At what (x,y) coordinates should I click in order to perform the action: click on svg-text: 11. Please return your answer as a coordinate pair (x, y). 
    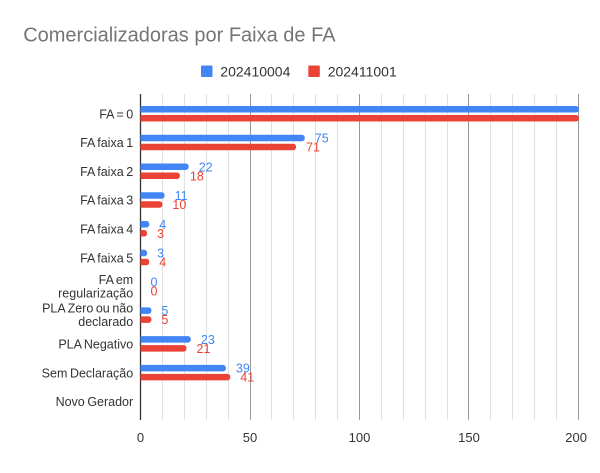
    Looking at the image, I should click on (181, 196).